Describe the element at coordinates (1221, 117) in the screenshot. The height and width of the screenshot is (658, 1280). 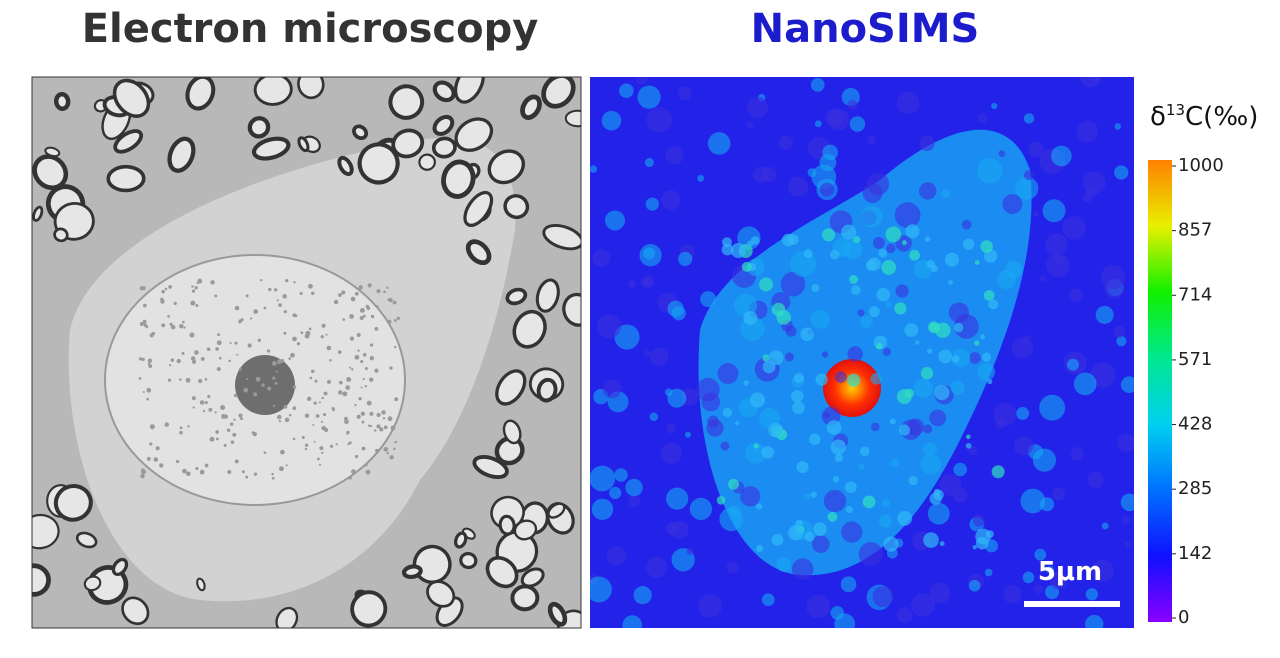
I see `label-rest: C(‰)` at that location.